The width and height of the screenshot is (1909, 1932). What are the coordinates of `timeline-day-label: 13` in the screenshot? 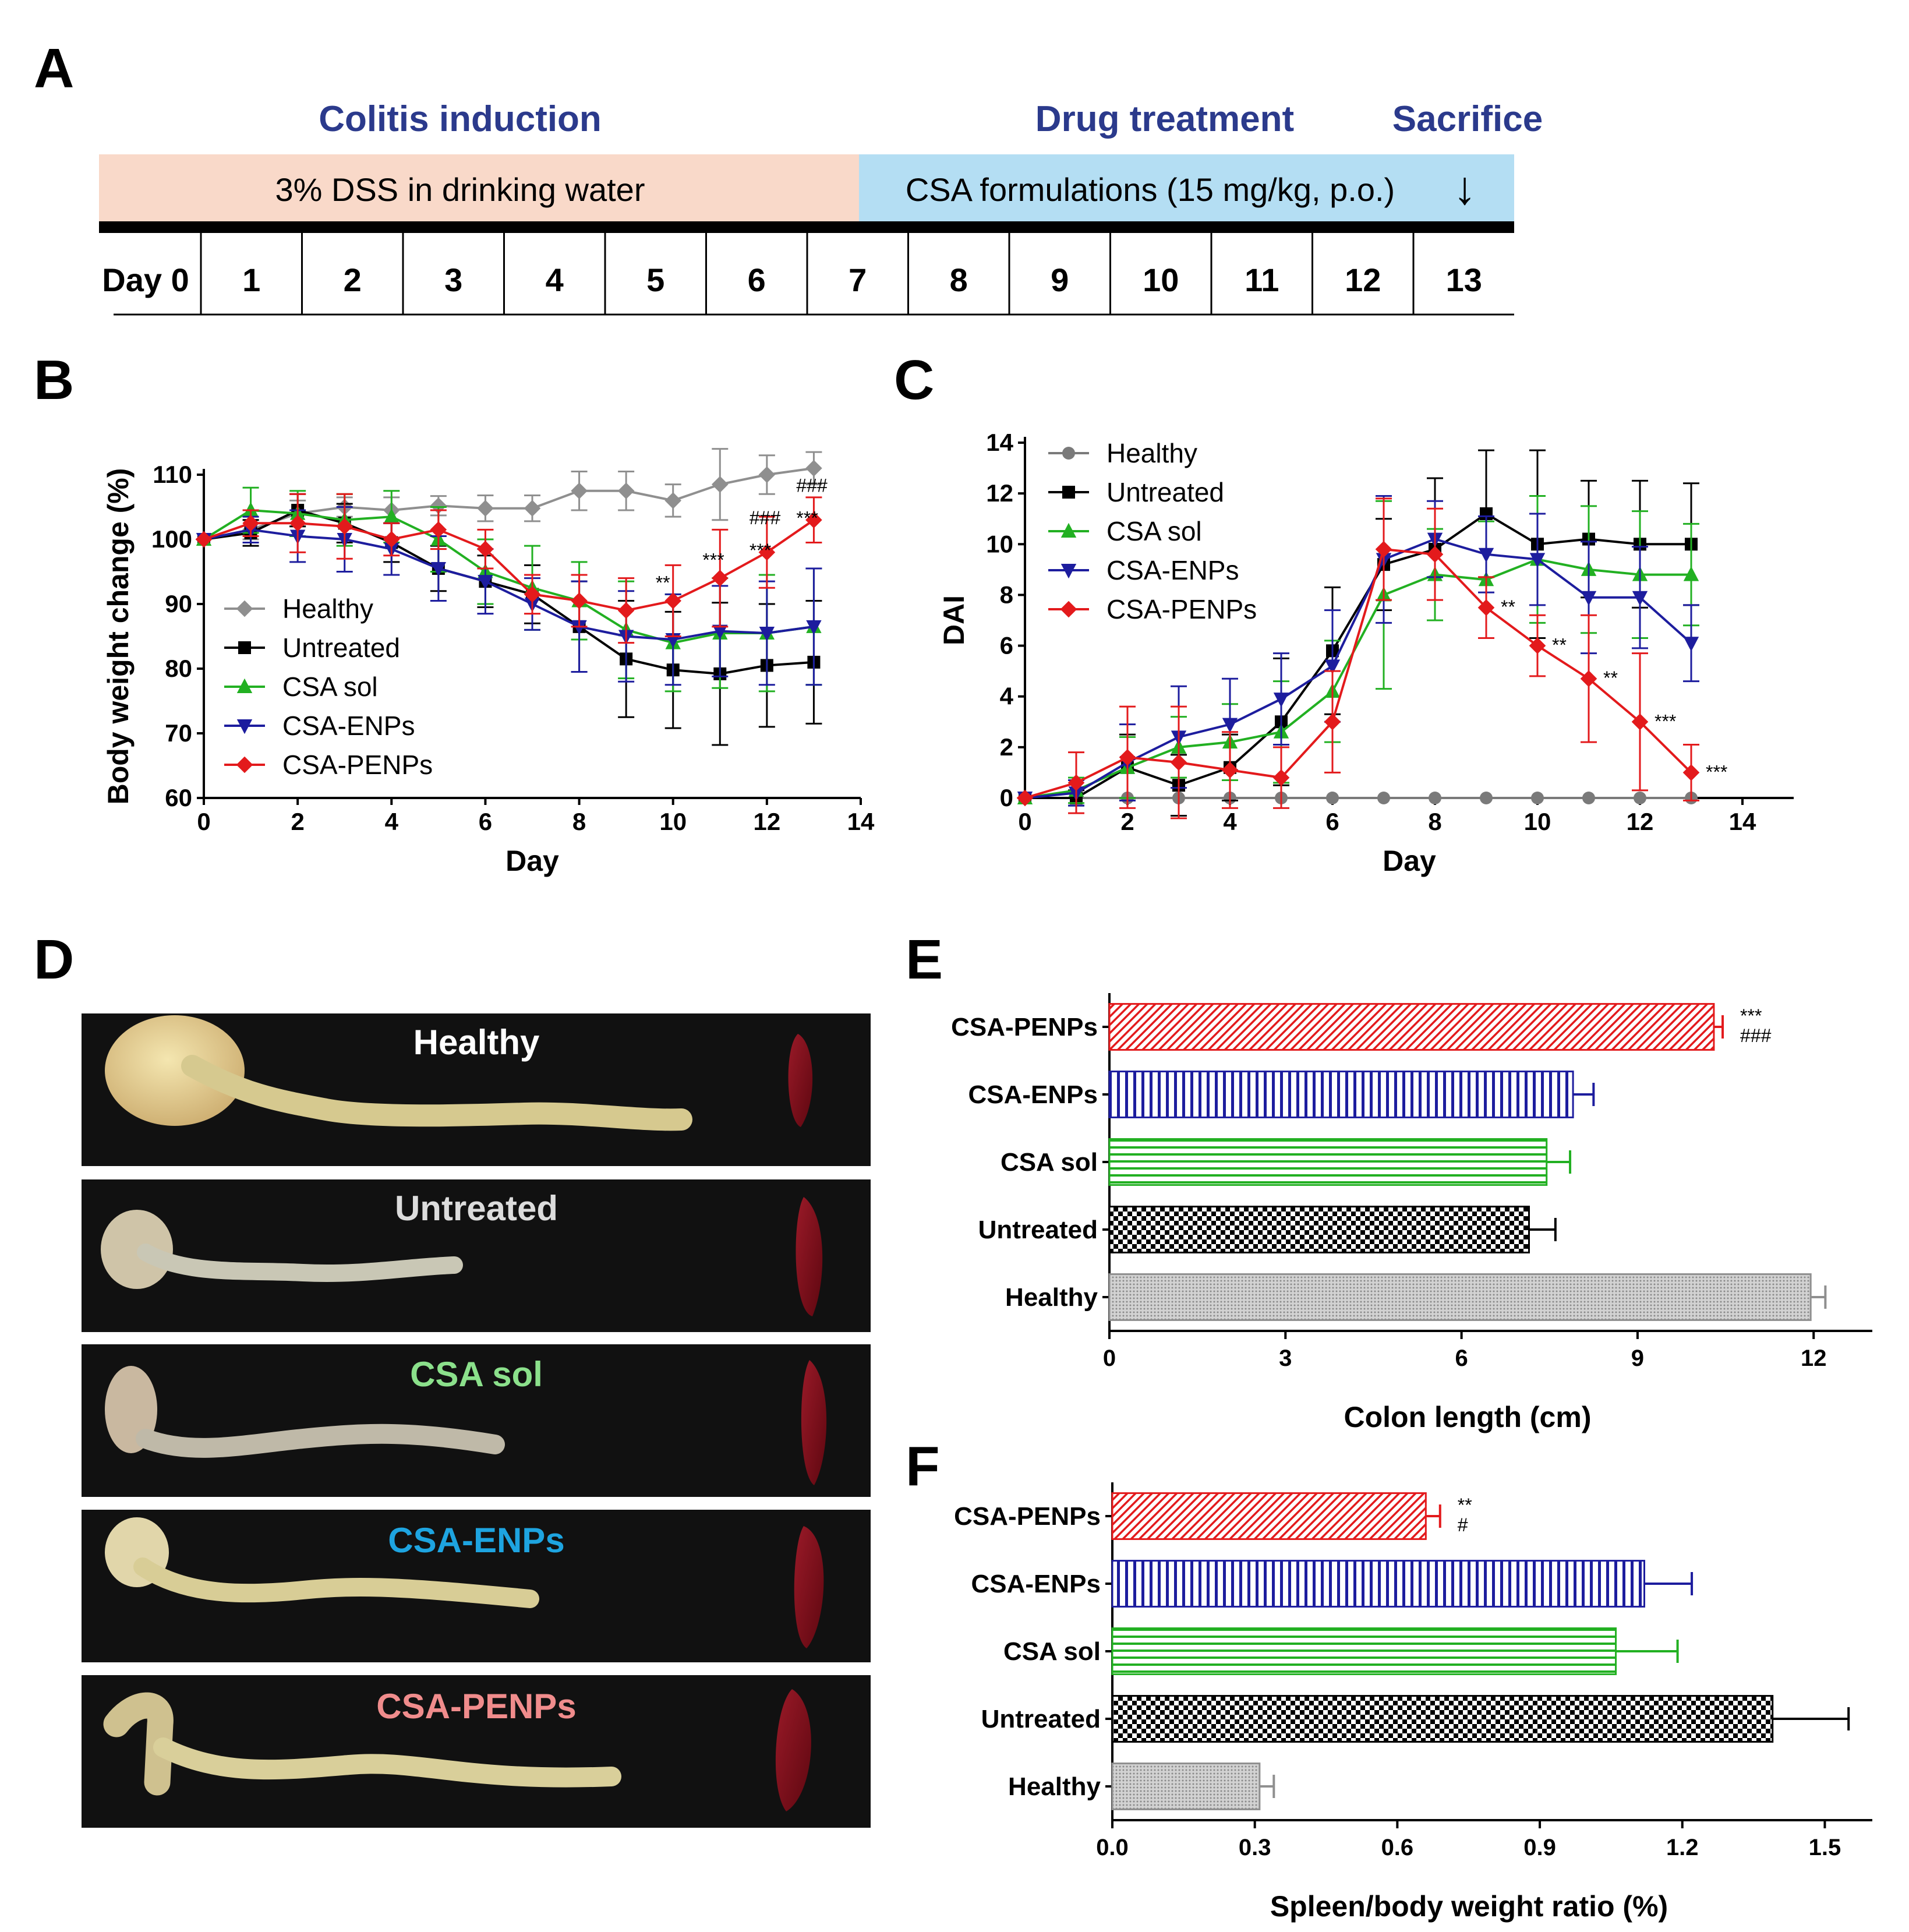 It's located at (1464, 280).